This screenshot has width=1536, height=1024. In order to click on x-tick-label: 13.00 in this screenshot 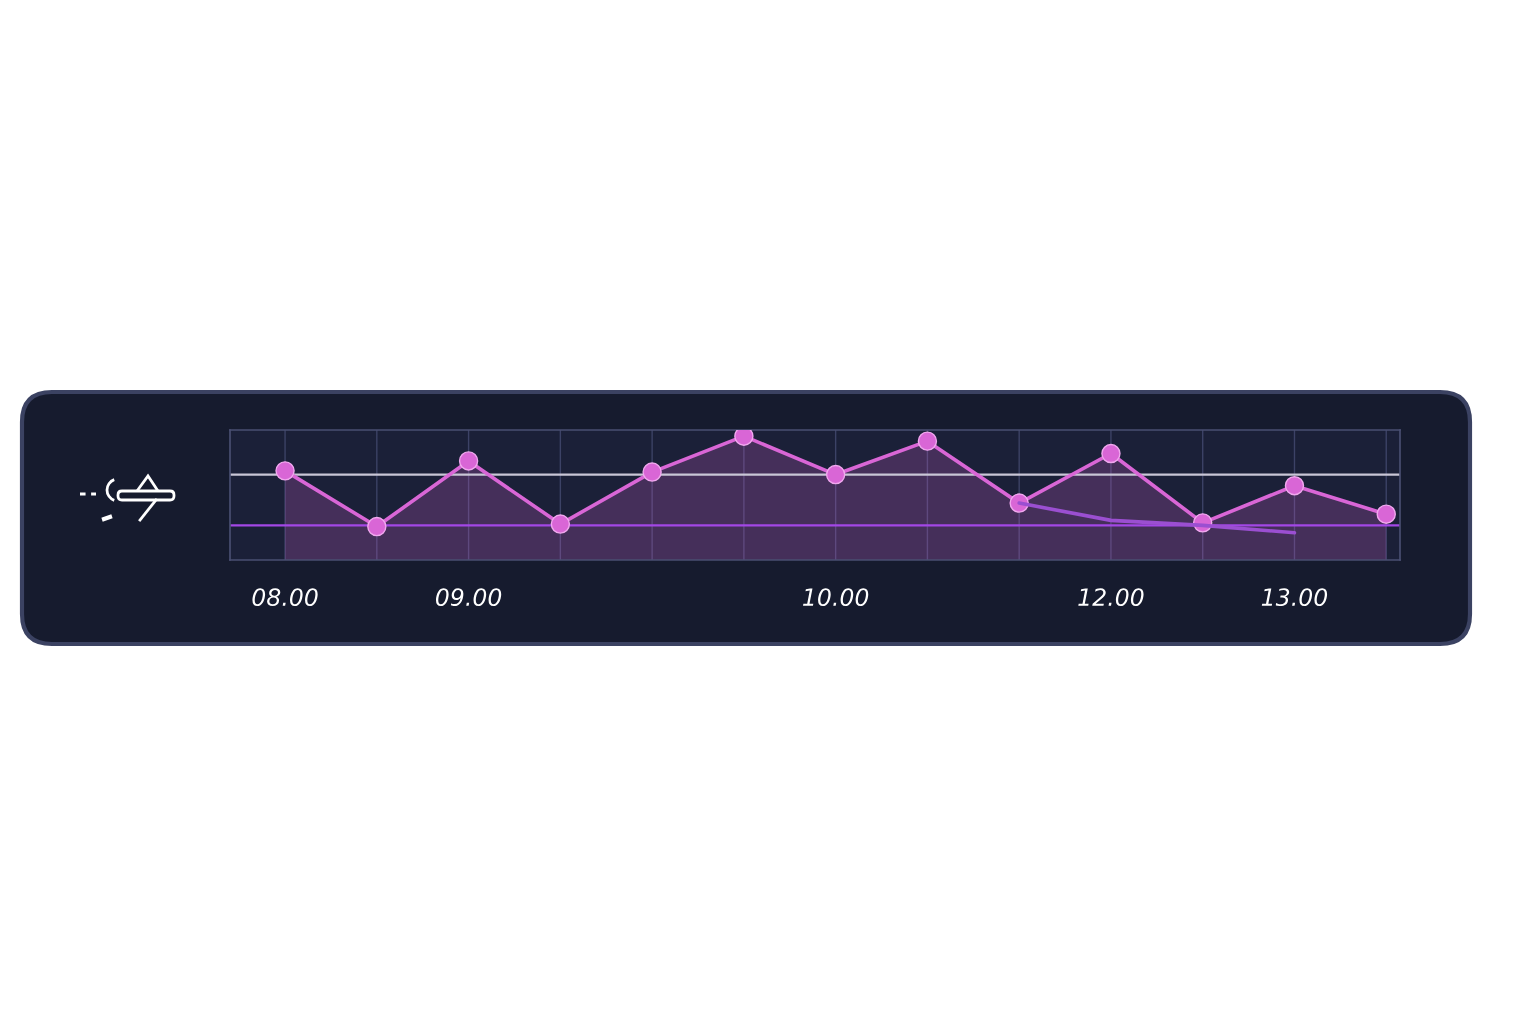, I will do `click(1294, 597)`.